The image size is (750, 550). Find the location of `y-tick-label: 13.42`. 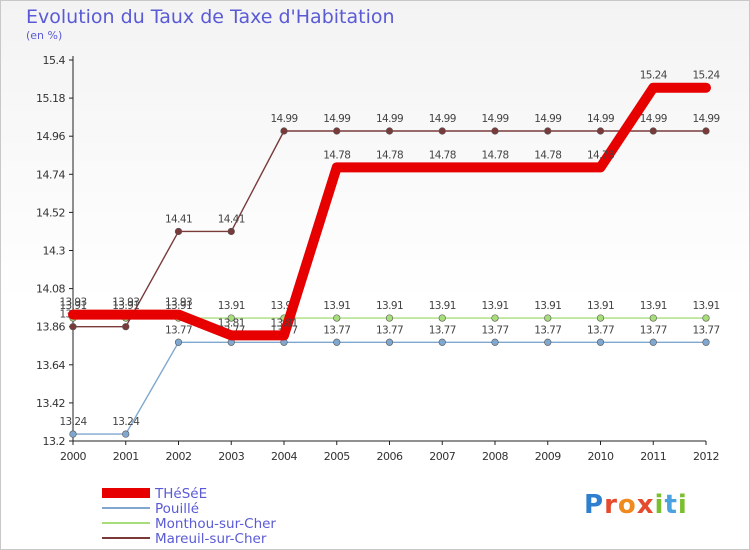

y-tick-label: 13.42 is located at coordinates (50, 403).